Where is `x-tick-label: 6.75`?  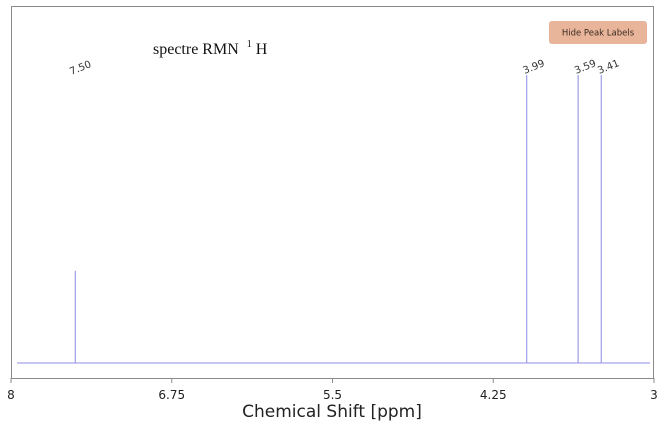 x-tick-label: 6.75 is located at coordinates (171, 395).